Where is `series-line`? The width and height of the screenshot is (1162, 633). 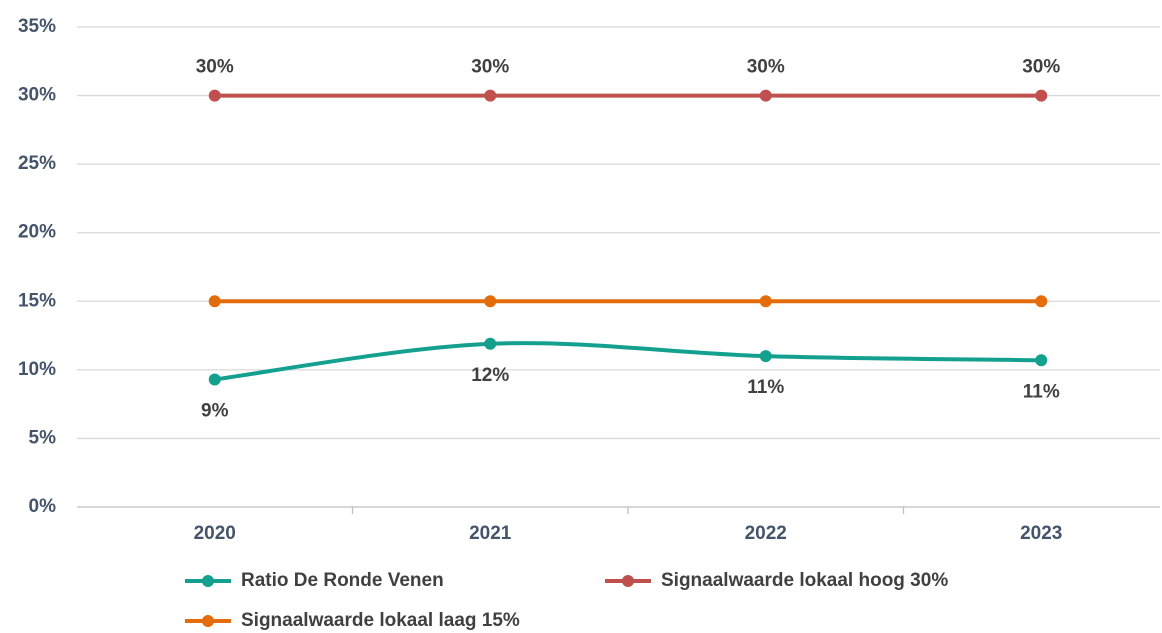 series-line is located at coordinates (628, 361).